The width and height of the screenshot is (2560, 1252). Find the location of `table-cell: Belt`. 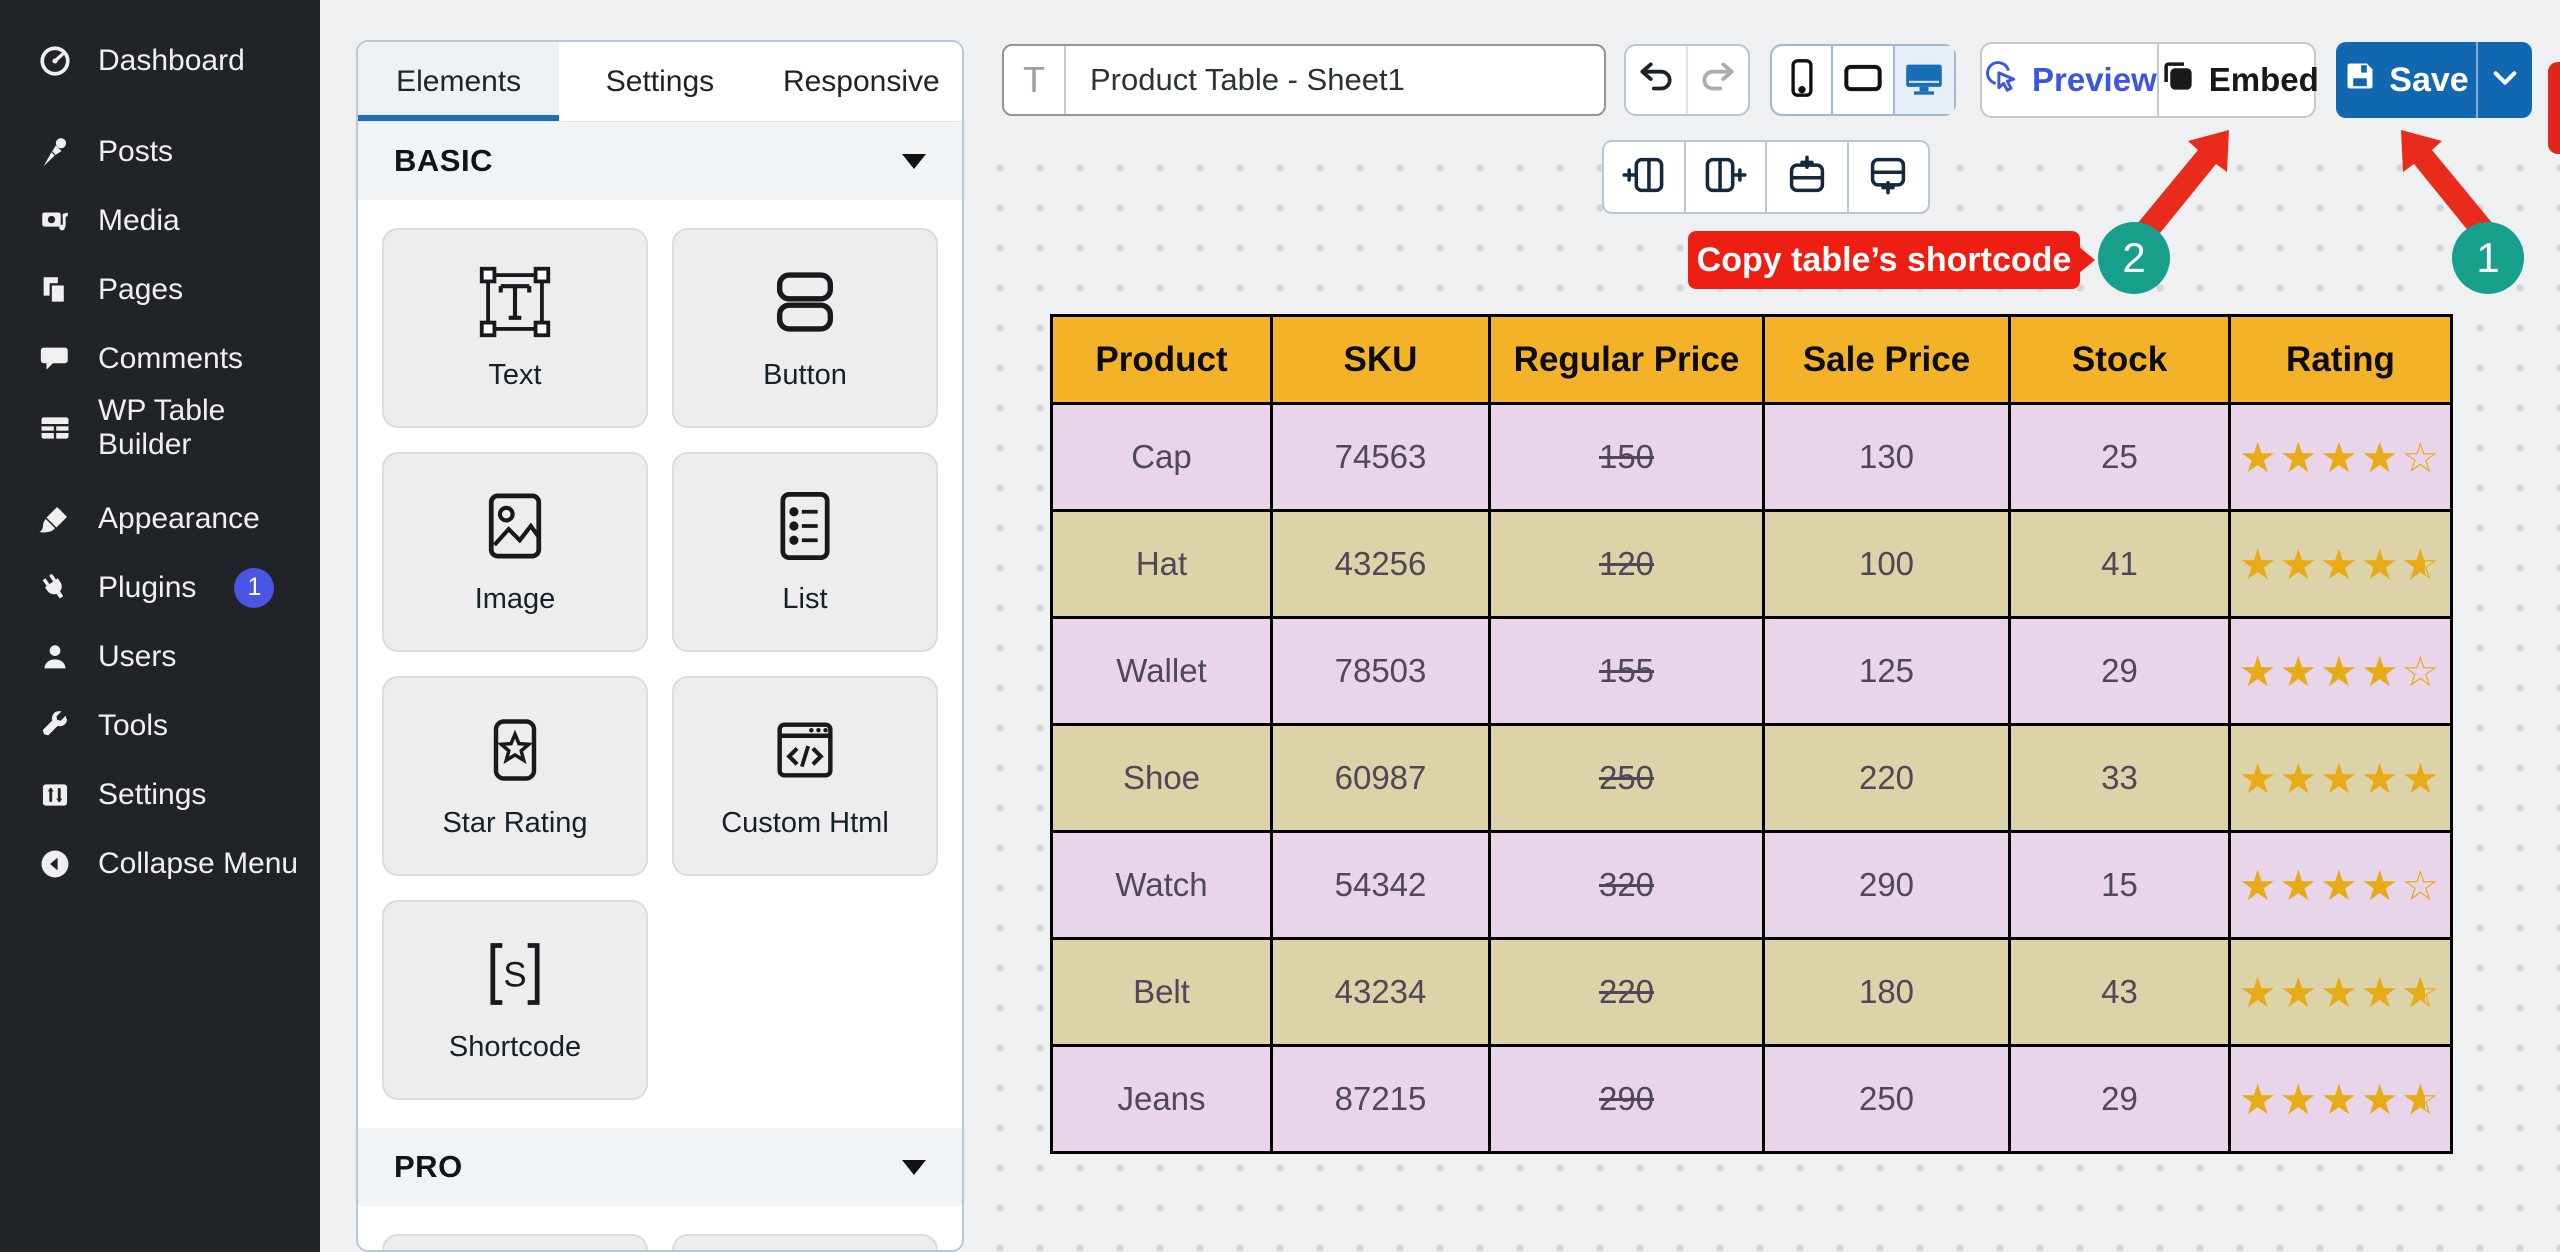

table-cell: Belt is located at coordinates (1161, 992).